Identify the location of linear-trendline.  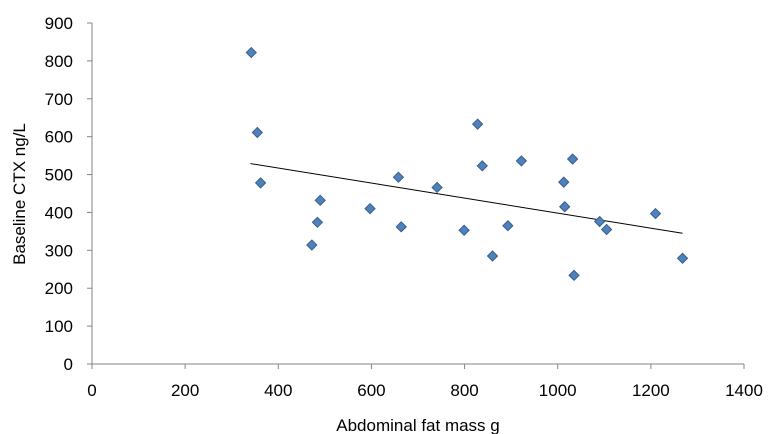
(466, 198).